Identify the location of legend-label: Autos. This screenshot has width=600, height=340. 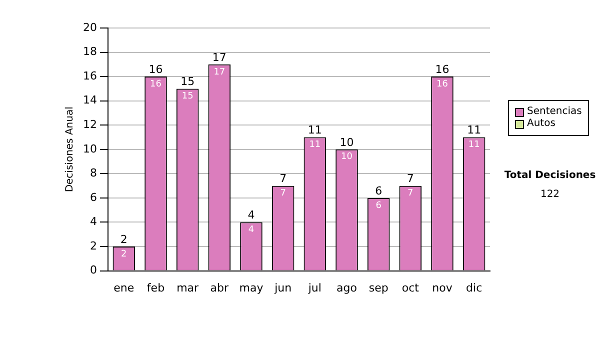
(541, 124).